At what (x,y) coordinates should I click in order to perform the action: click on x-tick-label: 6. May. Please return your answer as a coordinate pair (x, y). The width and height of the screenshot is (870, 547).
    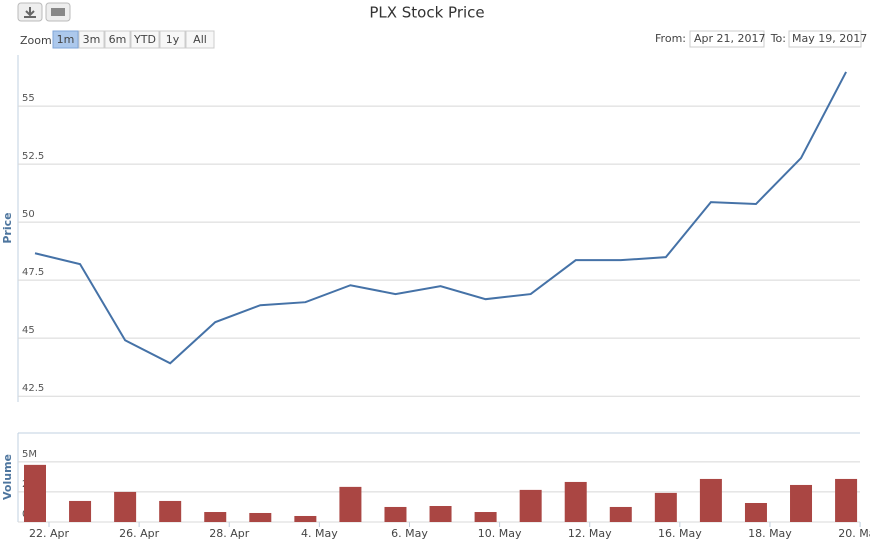
    Looking at the image, I should click on (409, 533).